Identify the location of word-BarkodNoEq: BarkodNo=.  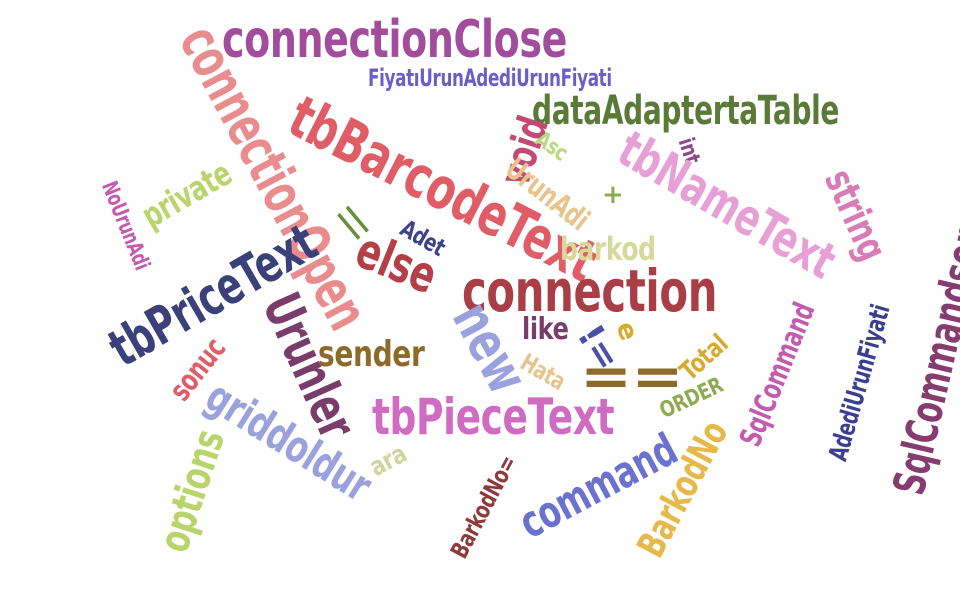
(484, 507).